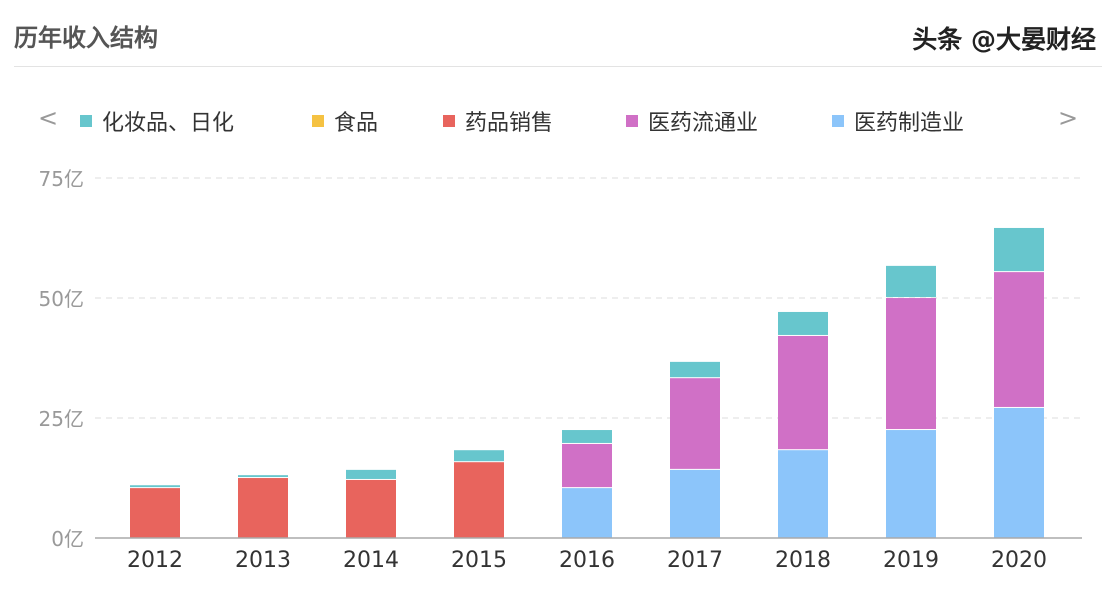 Image resolution: width=1110 pixels, height=590 pixels. Describe the element at coordinates (803, 560) in the screenshot. I see `x-tick-label: 2018` at that location.